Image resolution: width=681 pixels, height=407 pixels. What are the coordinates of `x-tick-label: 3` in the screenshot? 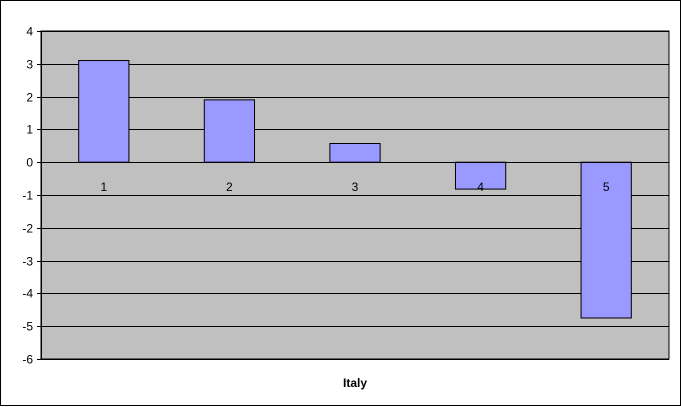 It's located at (355, 187).